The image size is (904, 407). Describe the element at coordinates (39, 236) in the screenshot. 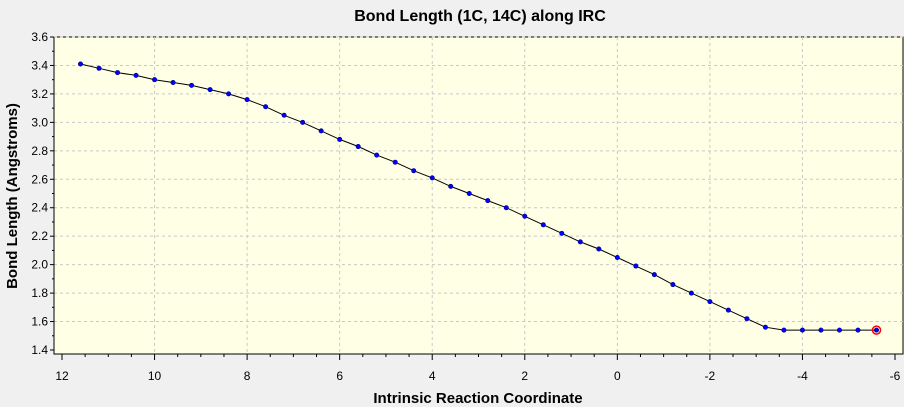

I see `y-tick-label: 2.2` at that location.